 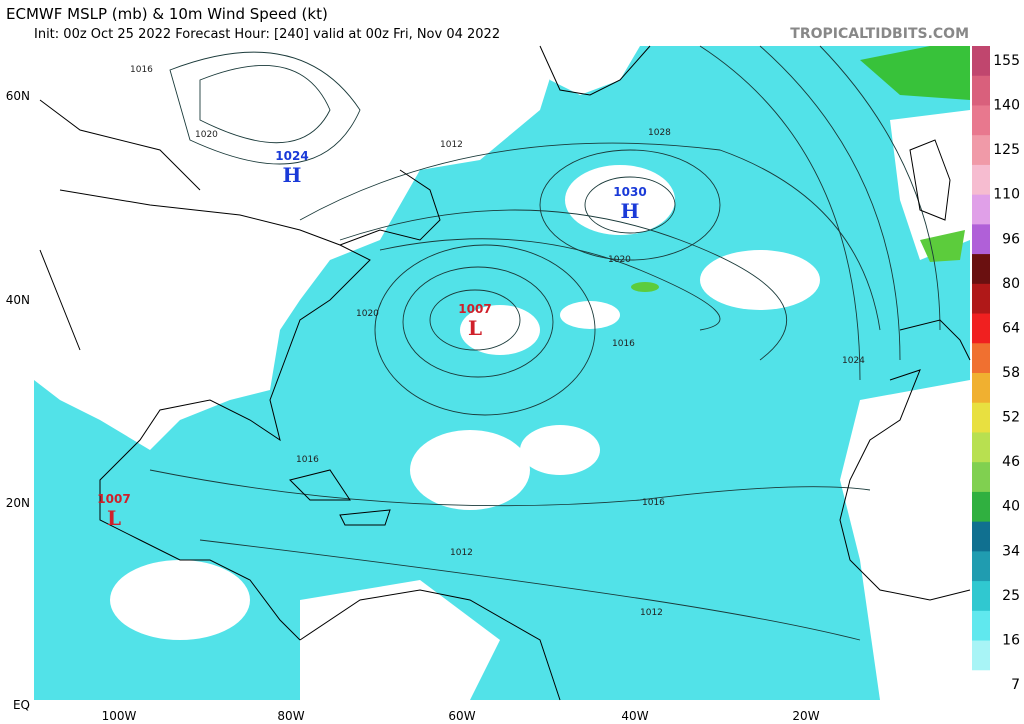 I want to click on title: ECMWF MSLP (mb) & 10m Wind Speed (kt), so click(x=167, y=14).